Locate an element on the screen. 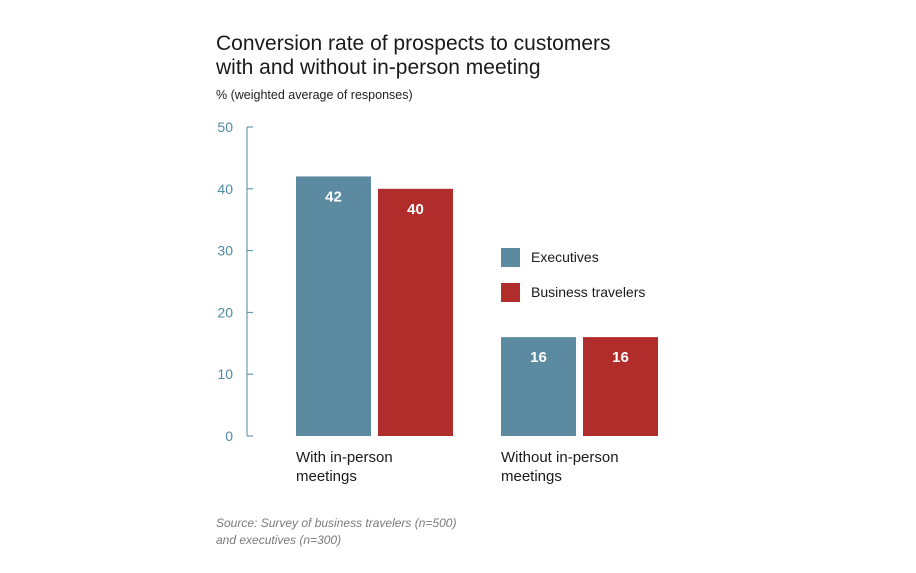 The width and height of the screenshot is (916, 573). bar-value-label: 42 is located at coordinates (333, 196).